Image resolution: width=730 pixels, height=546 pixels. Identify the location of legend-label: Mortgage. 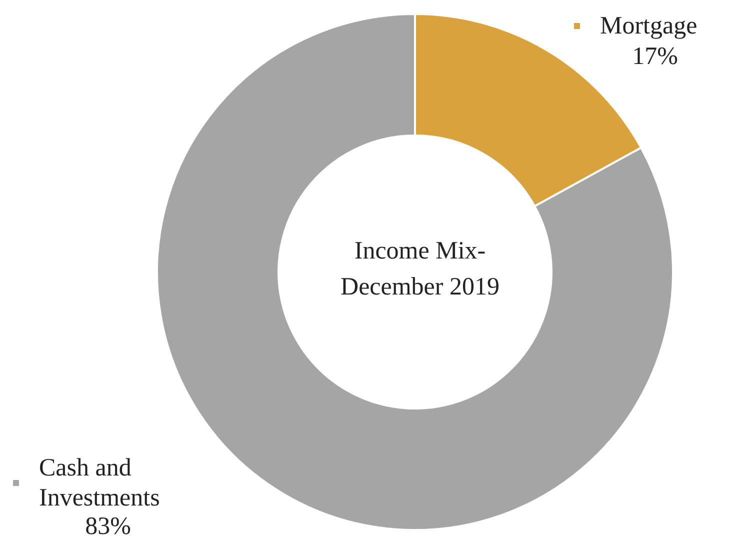
(649, 26).